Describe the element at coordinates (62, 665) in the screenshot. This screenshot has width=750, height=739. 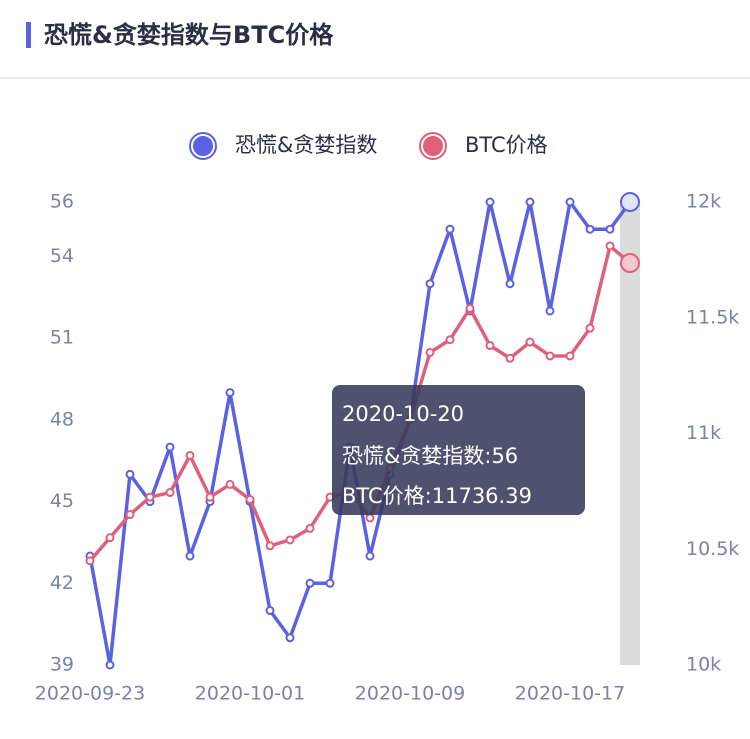
I see `y-tick-label: 39` at that location.